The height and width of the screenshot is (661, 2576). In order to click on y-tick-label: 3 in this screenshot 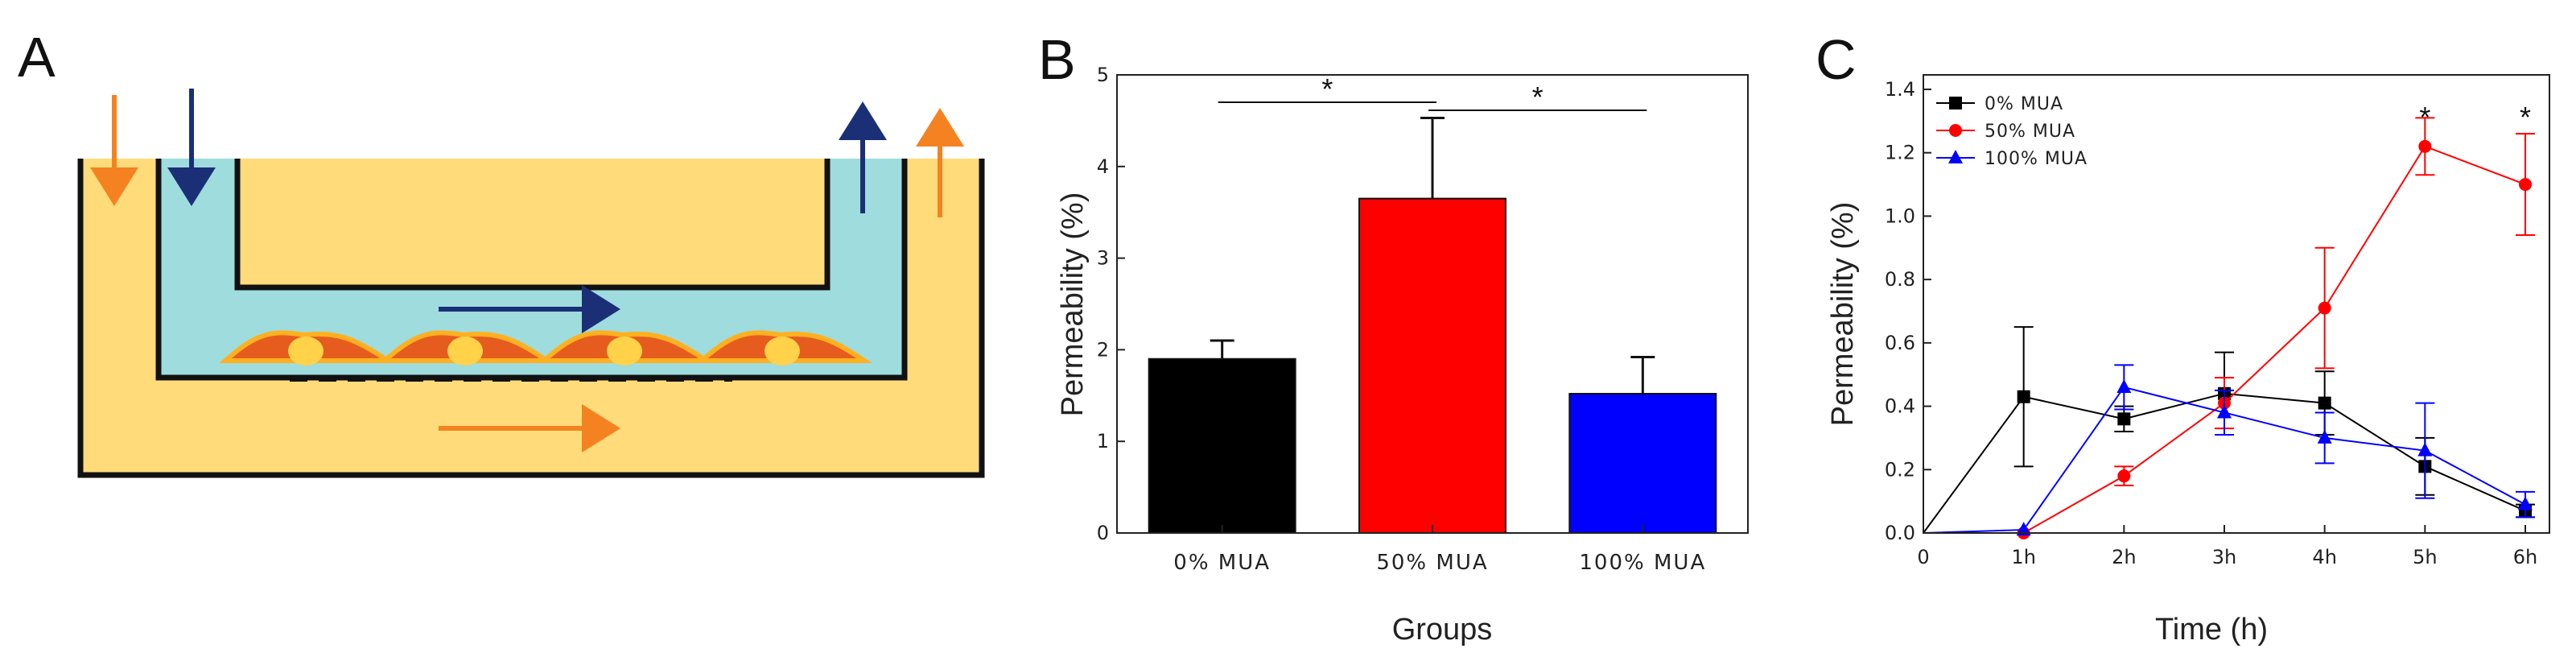, I will do `click(1103, 258)`.